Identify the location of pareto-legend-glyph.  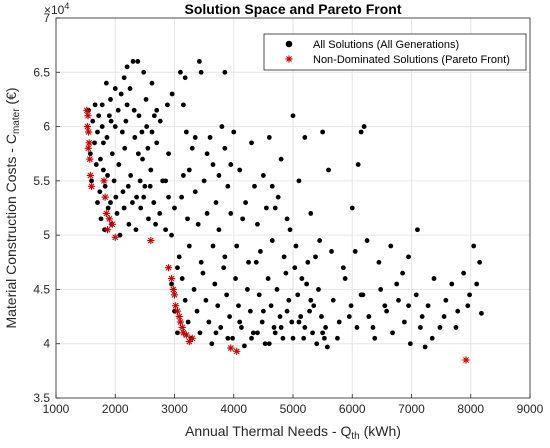
(289, 59).